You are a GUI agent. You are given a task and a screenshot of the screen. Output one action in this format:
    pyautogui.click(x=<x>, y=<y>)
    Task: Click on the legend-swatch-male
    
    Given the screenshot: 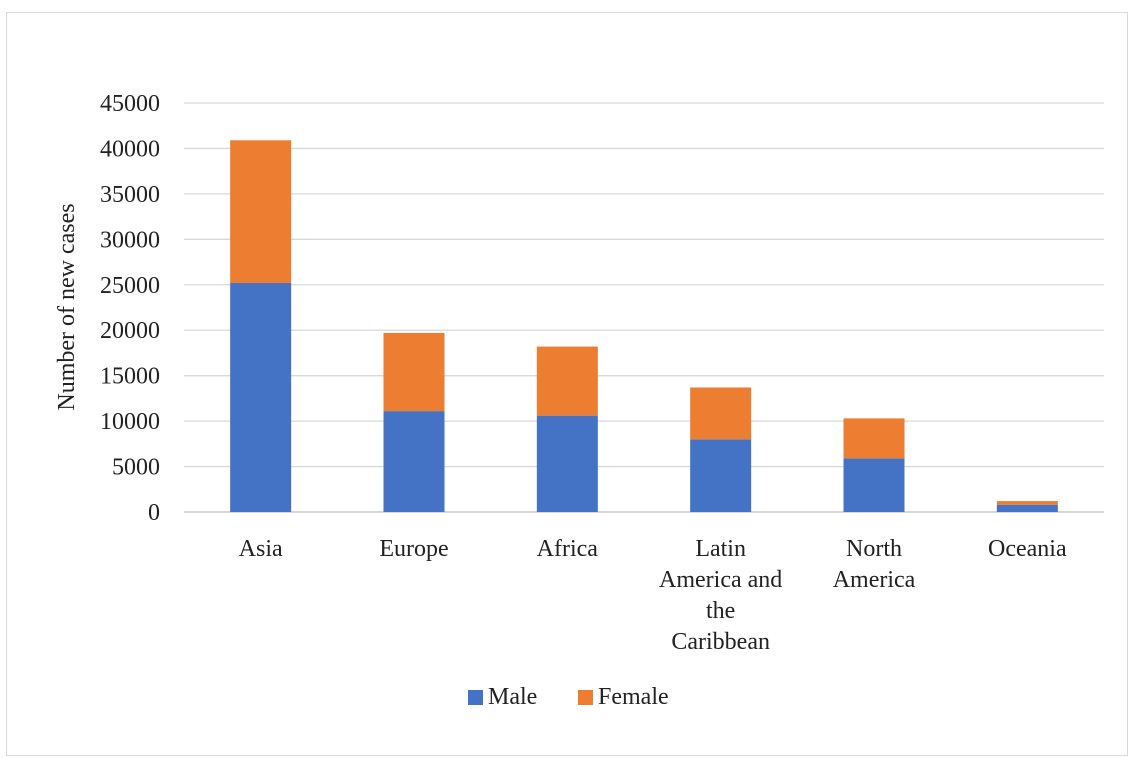 What is the action you would take?
    pyautogui.click(x=475, y=697)
    